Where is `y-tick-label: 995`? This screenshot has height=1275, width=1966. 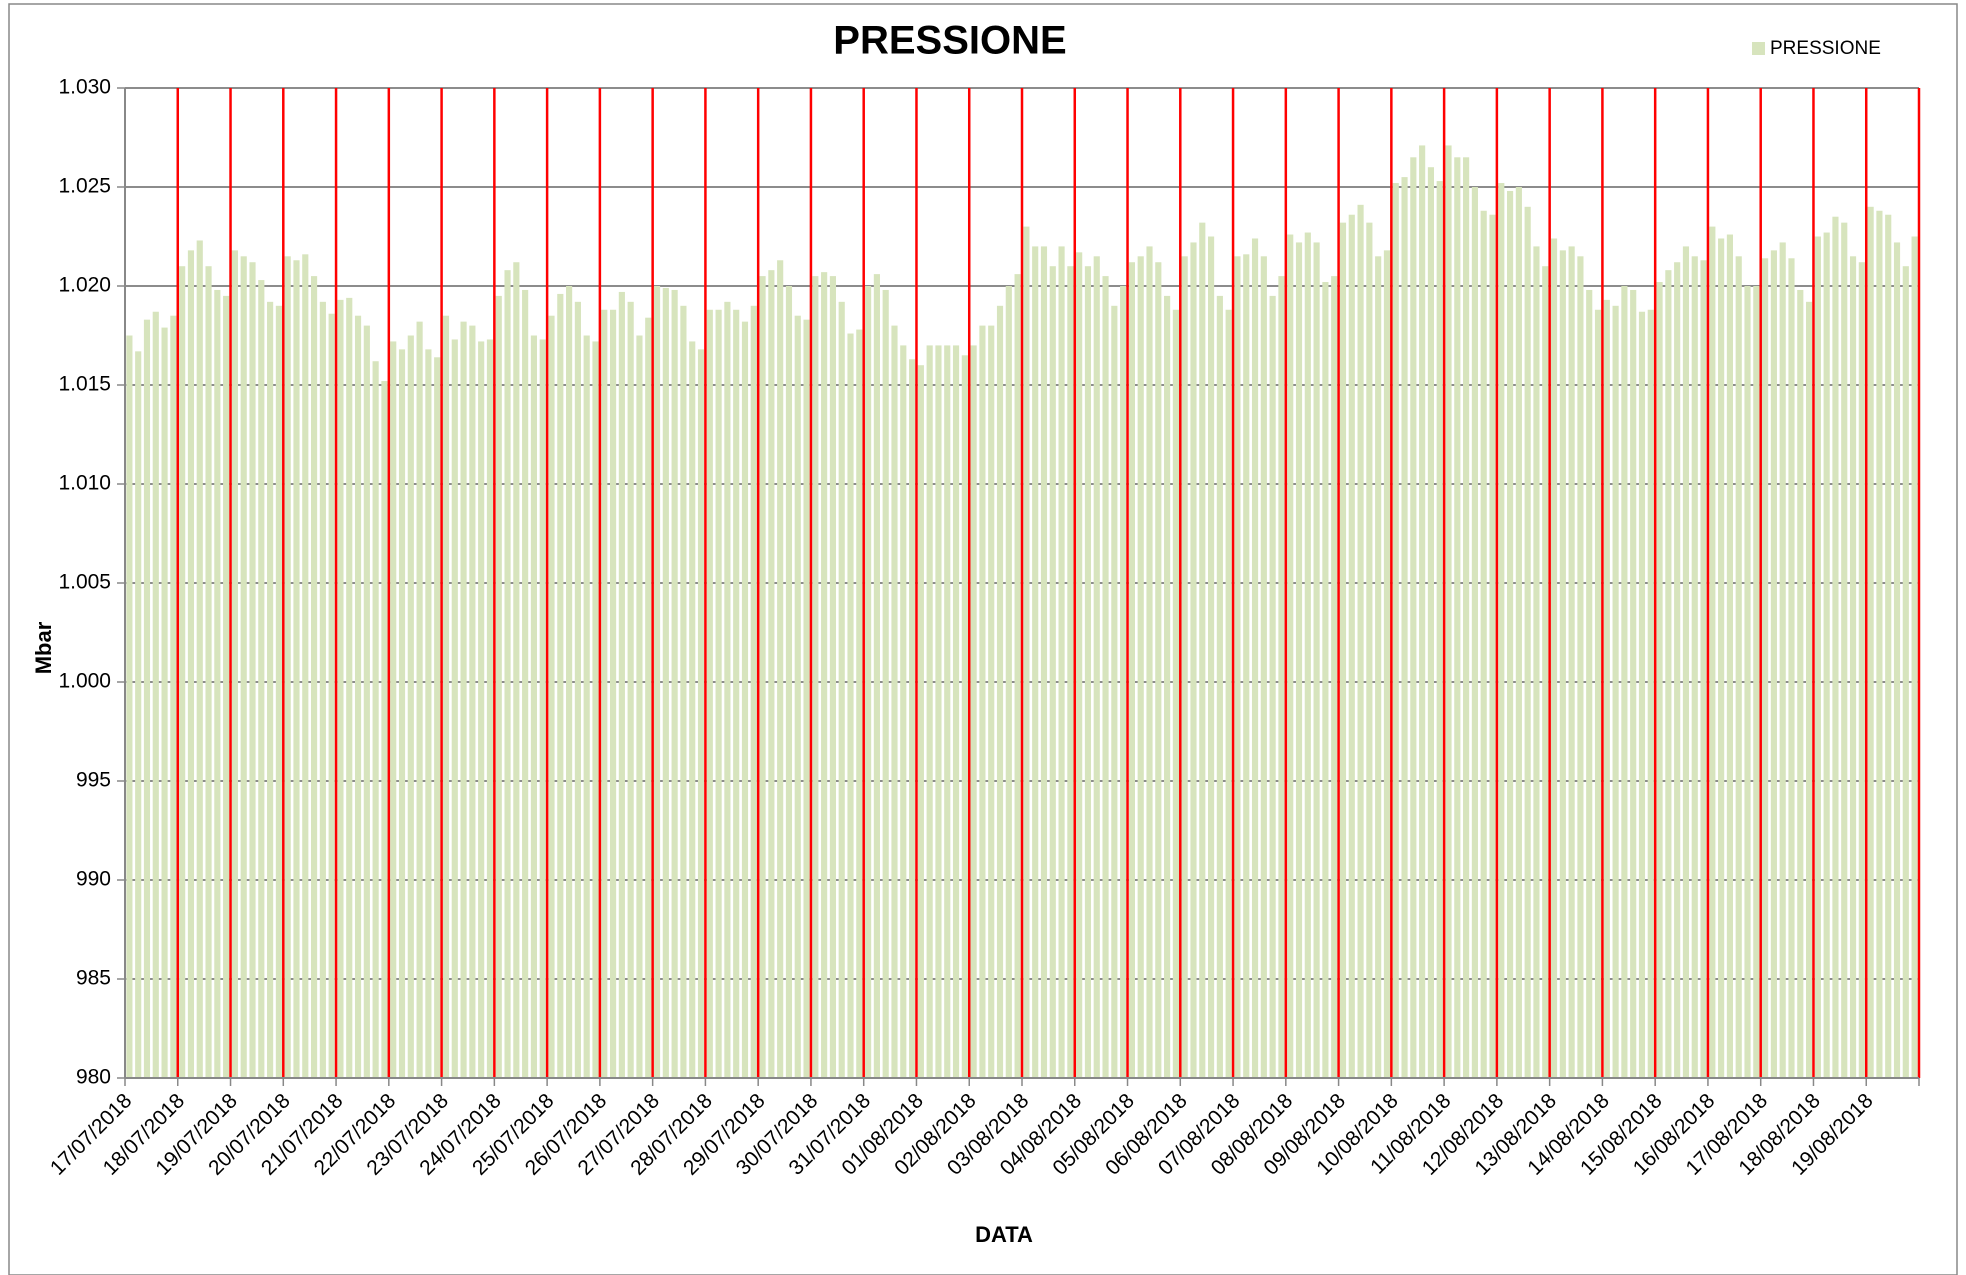
y-tick-label: 995 is located at coordinates (93, 780).